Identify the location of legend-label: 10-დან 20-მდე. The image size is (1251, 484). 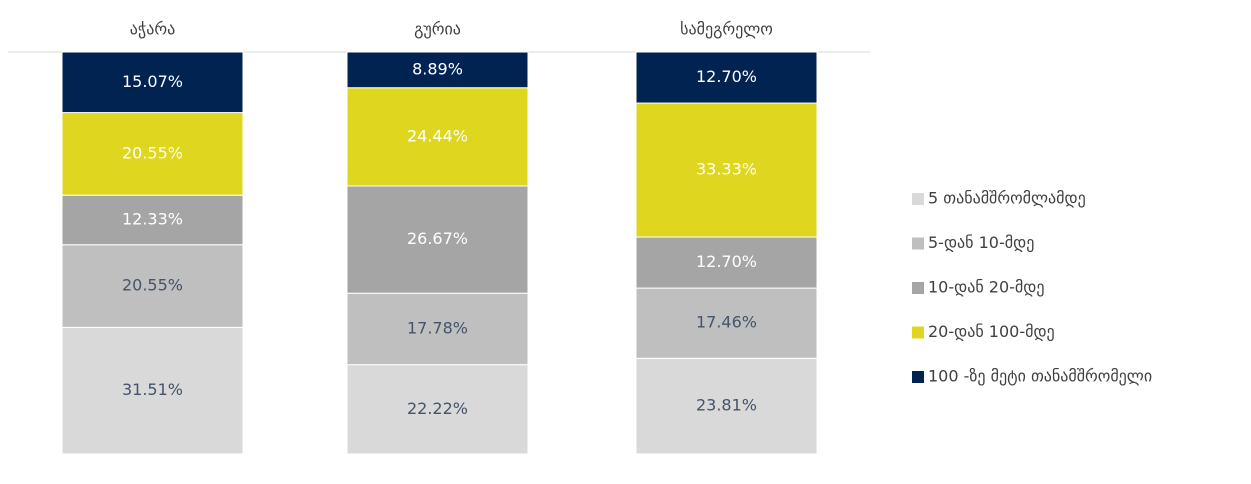
(986, 287).